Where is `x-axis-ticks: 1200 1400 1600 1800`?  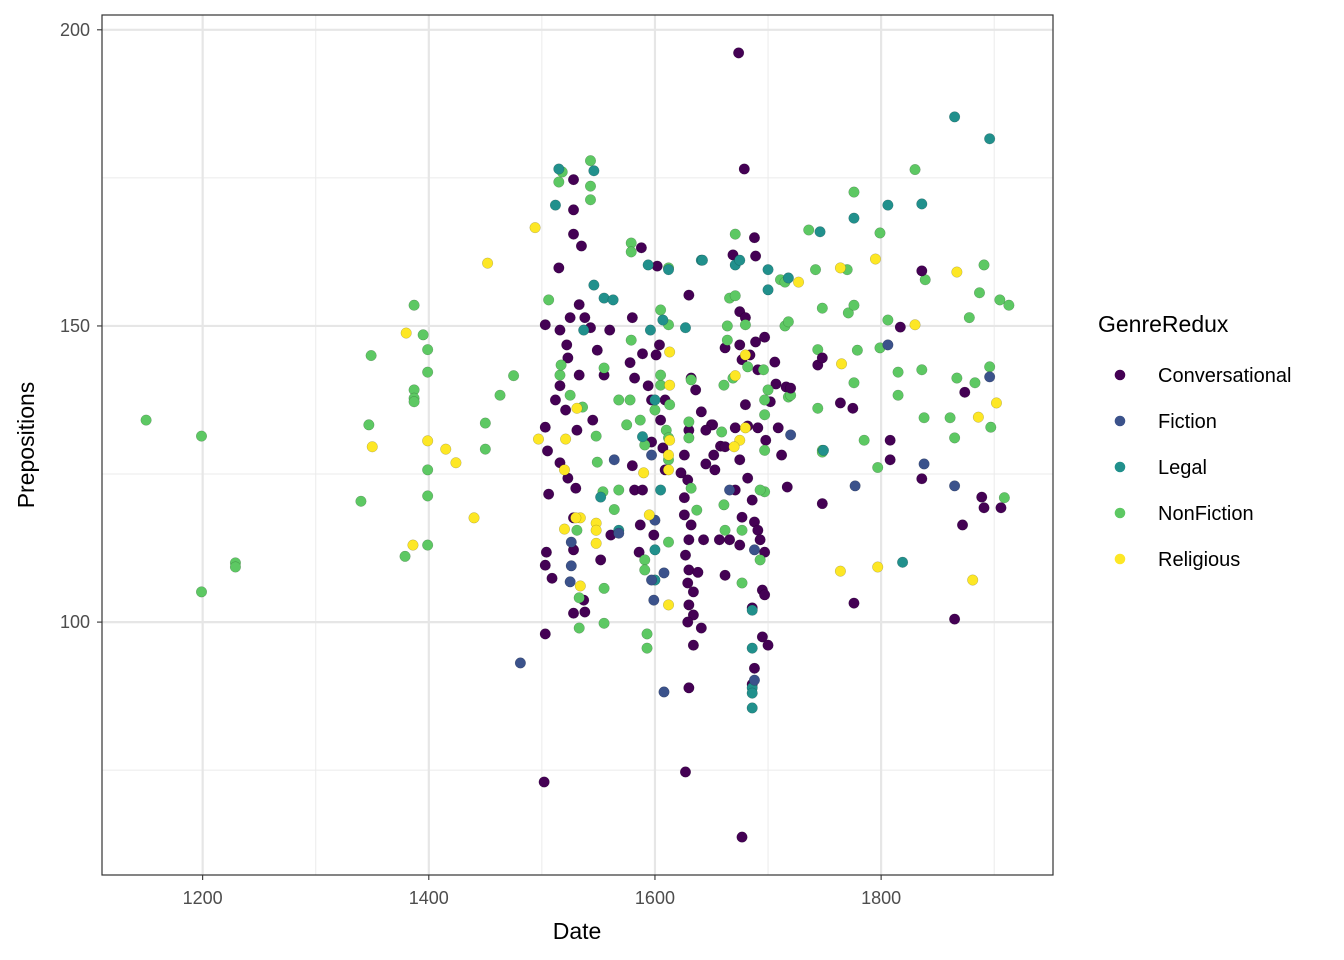 x-axis-ticks: 1200 1400 1600 1800 is located at coordinates (542, 891).